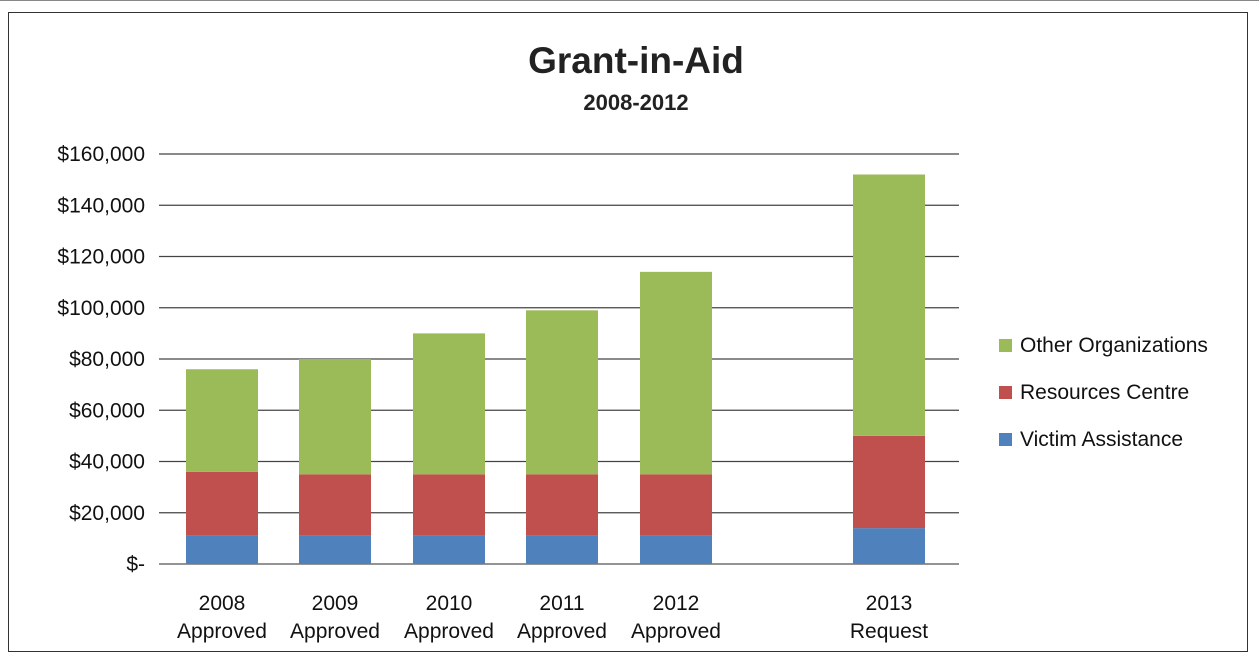  What do you see at coordinates (636, 60) in the screenshot?
I see `chart-title: Grant-in-Aid` at bounding box center [636, 60].